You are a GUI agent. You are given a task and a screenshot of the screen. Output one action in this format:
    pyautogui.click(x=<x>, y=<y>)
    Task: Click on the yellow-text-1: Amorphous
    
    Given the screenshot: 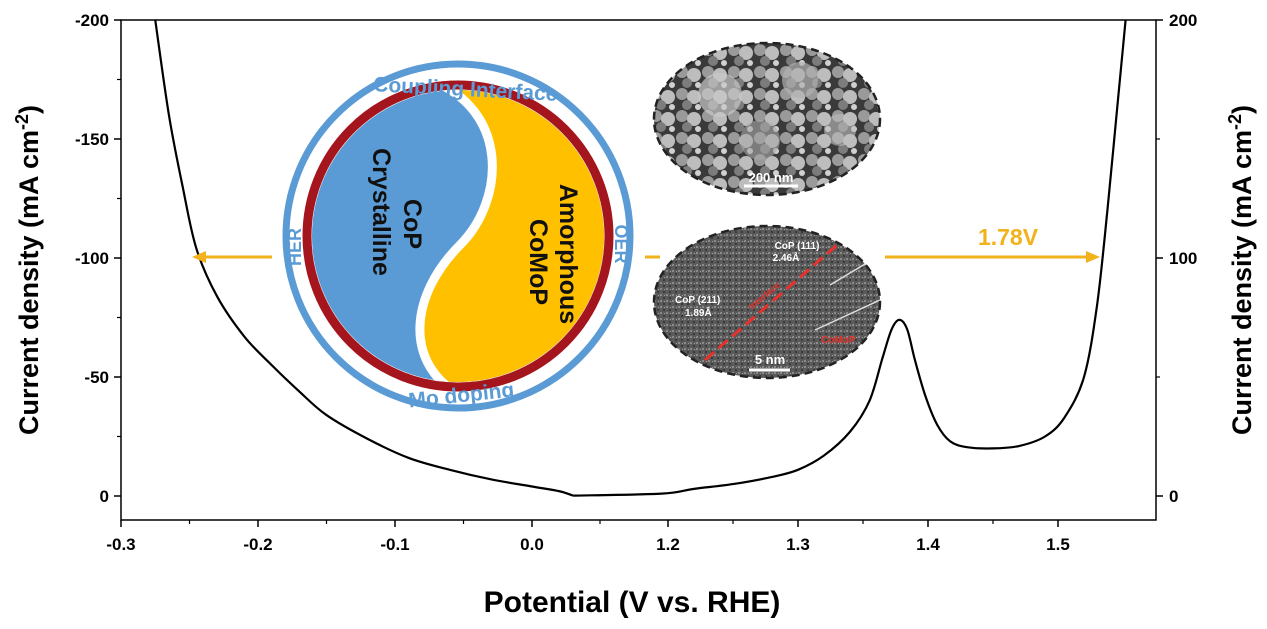 What is the action you would take?
    pyautogui.click(x=568, y=254)
    